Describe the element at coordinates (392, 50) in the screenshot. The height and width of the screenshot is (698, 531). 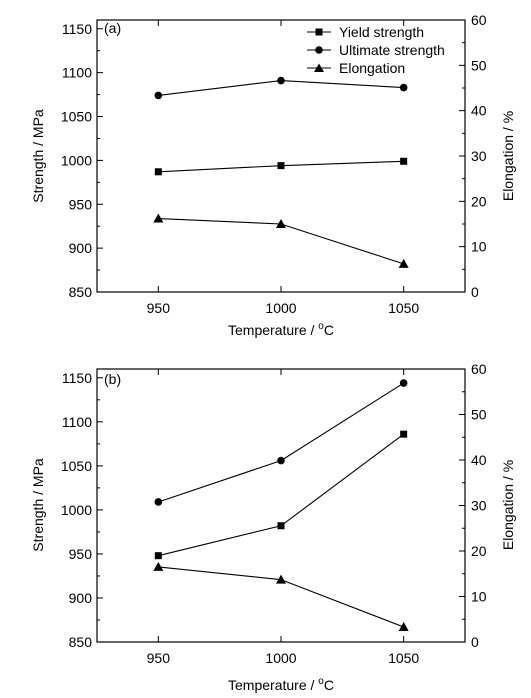
I see `legend-label: Ultimate strength` at that location.